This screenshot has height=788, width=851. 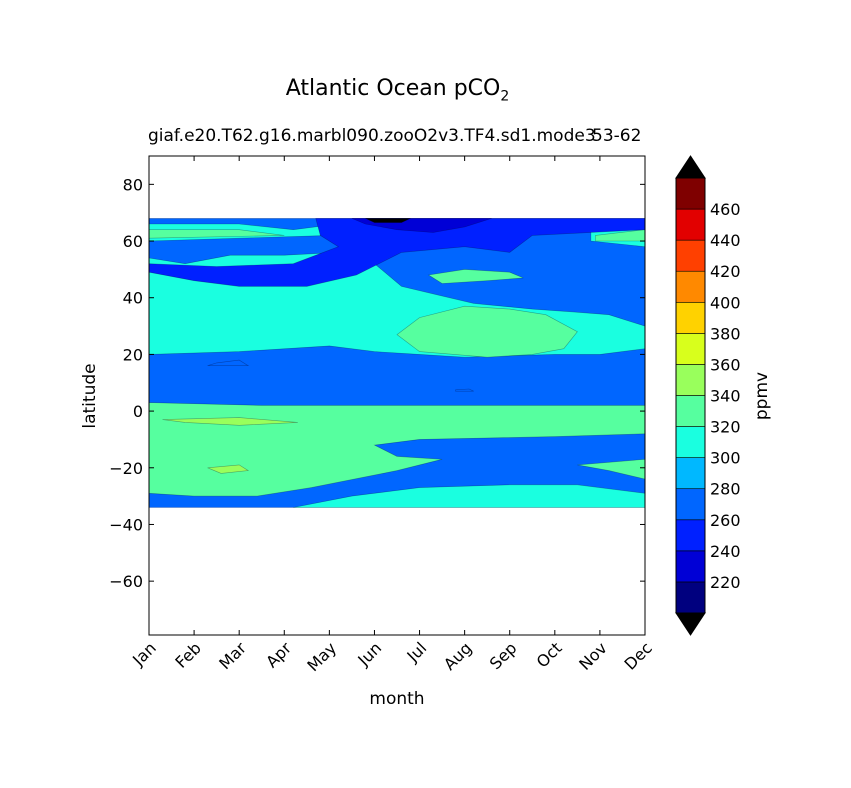 What do you see at coordinates (617, 136) in the screenshot?
I see `chart-years-label: 53-62` at bounding box center [617, 136].